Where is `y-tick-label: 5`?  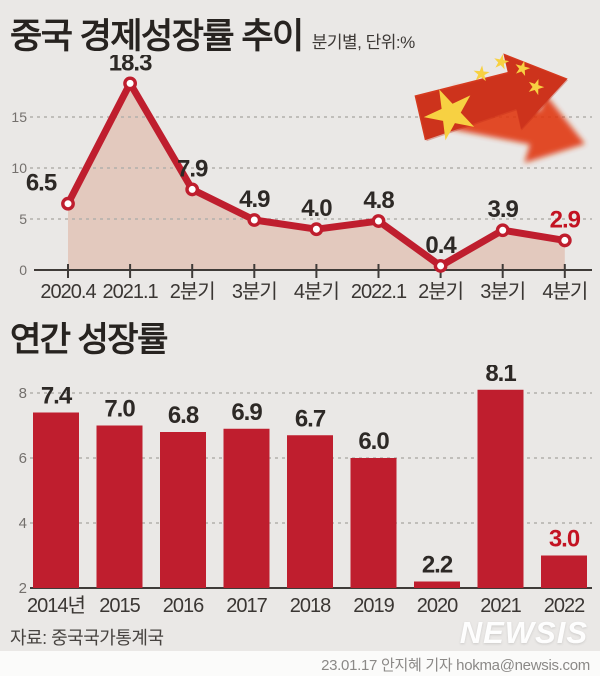 y-tick-label: 5 is located at coordinates (23, 219).